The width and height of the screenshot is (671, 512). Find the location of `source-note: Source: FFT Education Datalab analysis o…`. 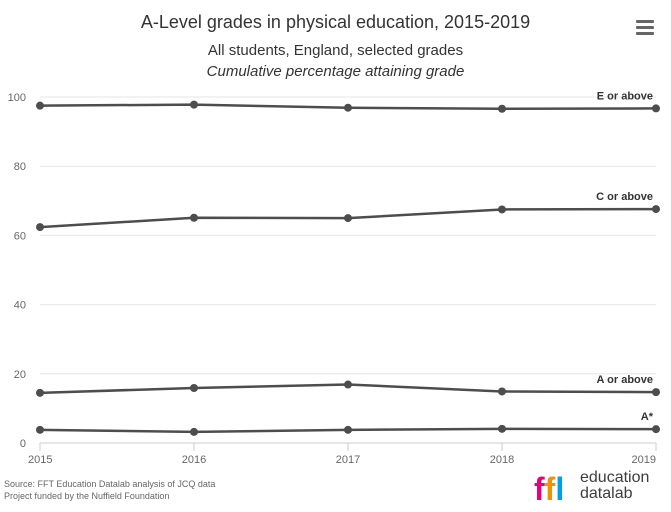

source-note: Source: FFT Education Datalab analysis o… is located at coordinates (109, 490).